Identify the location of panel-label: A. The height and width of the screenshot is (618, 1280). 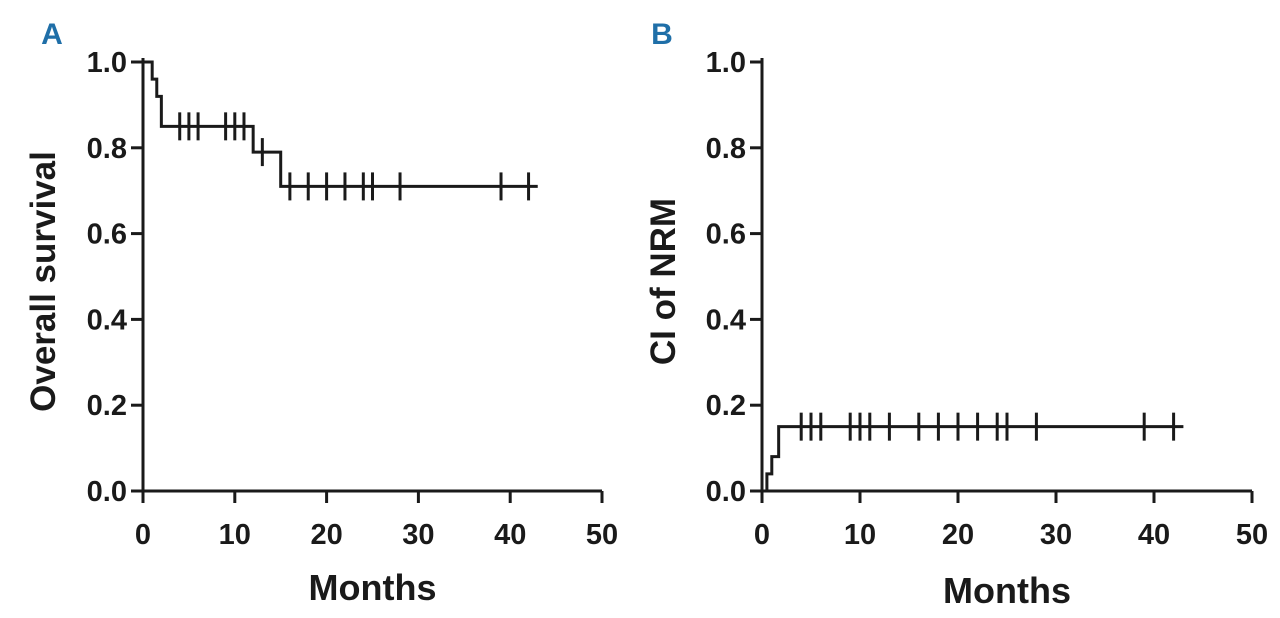
(52, 34).